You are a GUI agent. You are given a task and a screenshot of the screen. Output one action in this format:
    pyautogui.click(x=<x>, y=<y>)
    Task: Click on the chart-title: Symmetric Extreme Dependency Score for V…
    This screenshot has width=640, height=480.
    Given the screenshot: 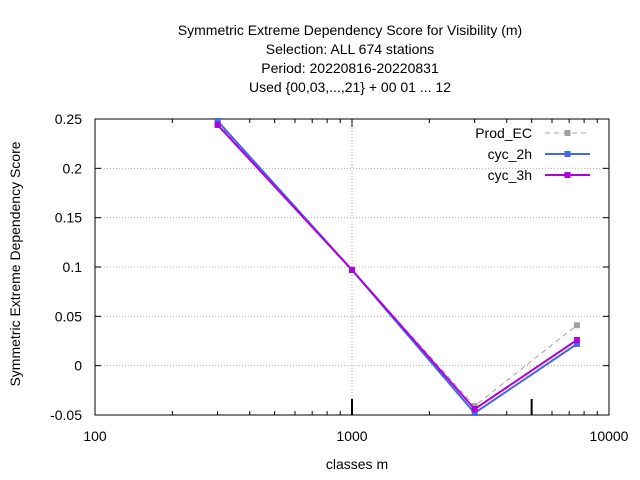 What is the action you would take?
    pyautogui.click(x=350, y=58)
    